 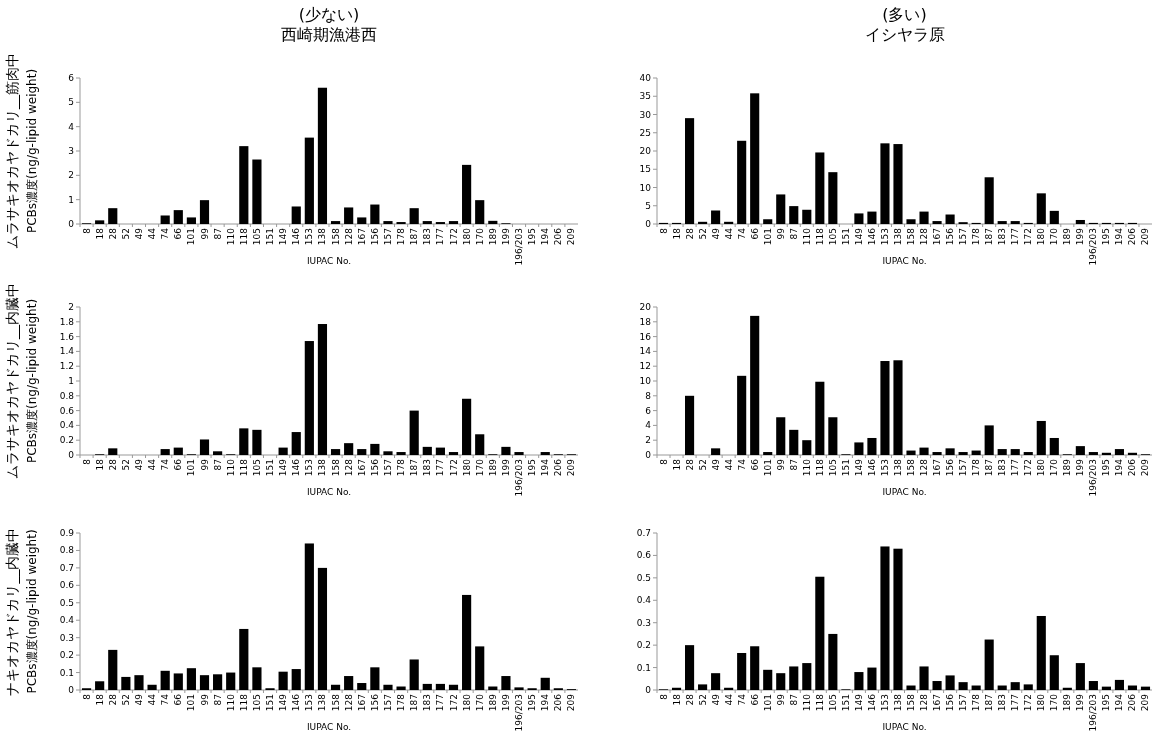 I want to click on y-tick-label: 0.9, so click(x=67, y=533).